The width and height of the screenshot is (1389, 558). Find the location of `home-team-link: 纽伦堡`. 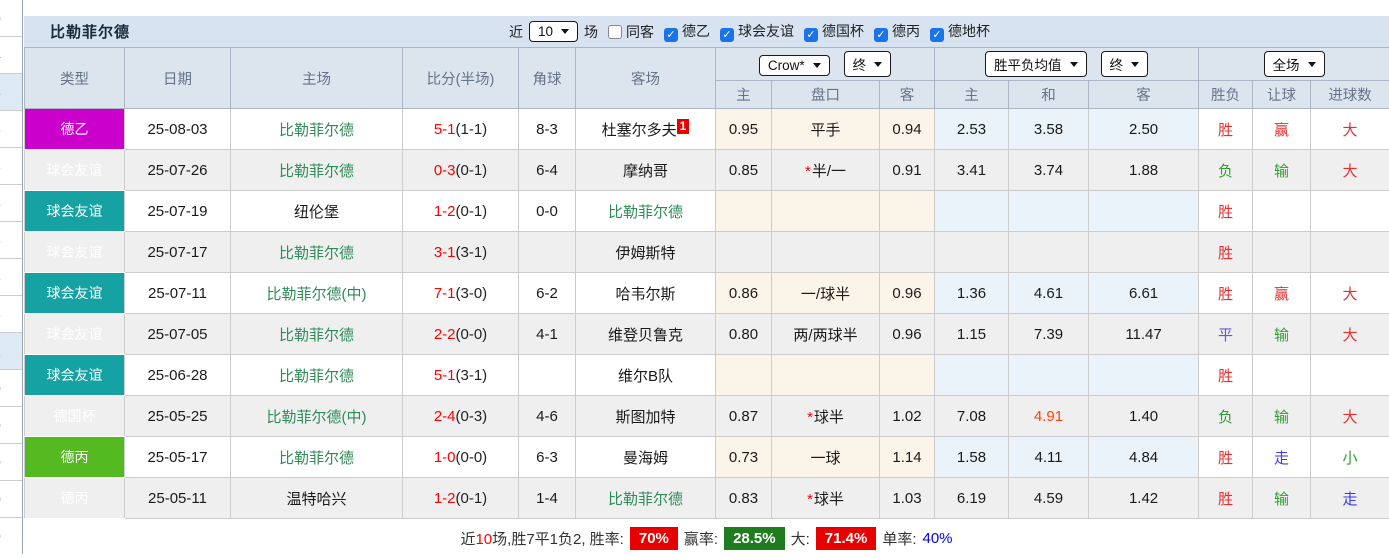

home-team-link: 纽伦堡 is located at coordinates (316, 212).